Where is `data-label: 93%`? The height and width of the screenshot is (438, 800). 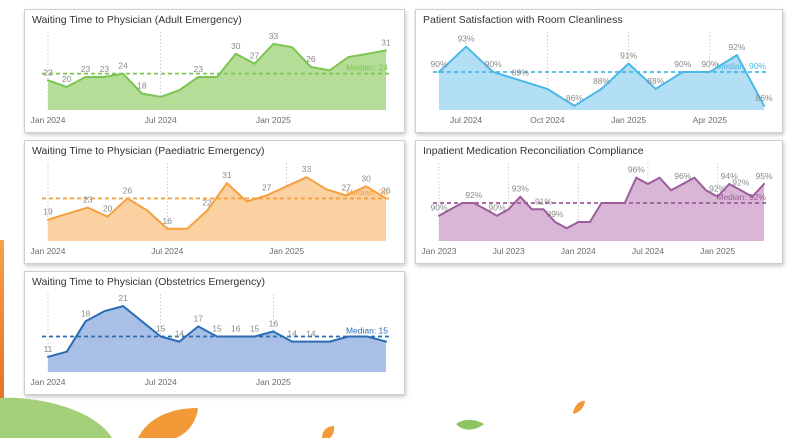 data-label: 93% is located at coordinates (466, 39).